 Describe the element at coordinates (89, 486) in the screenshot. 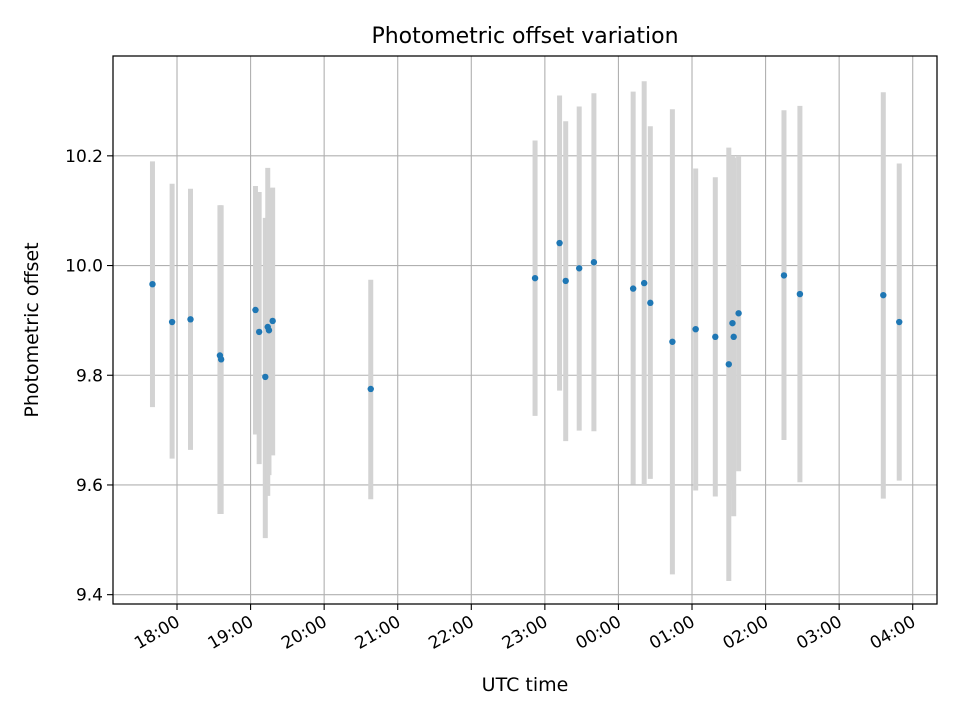

I see `y-tick-label: 9.6` at that location.